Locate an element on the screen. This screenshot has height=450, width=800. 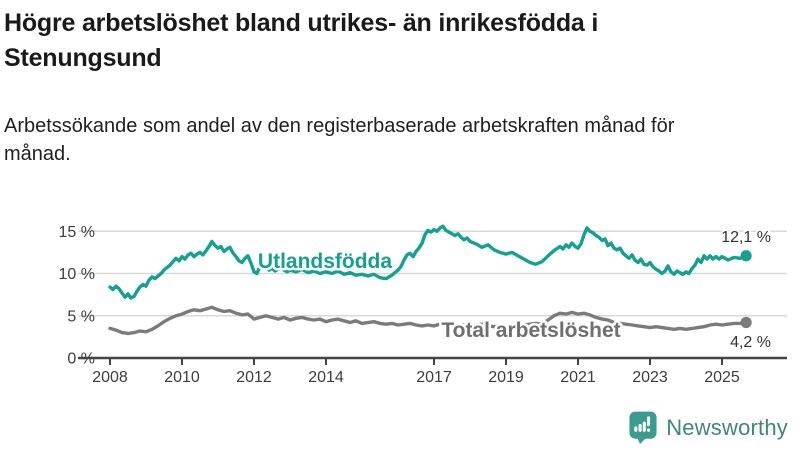
series-label-total-arbetsl-shet: Total arbetslöshet is located at coordinates (530, 330).